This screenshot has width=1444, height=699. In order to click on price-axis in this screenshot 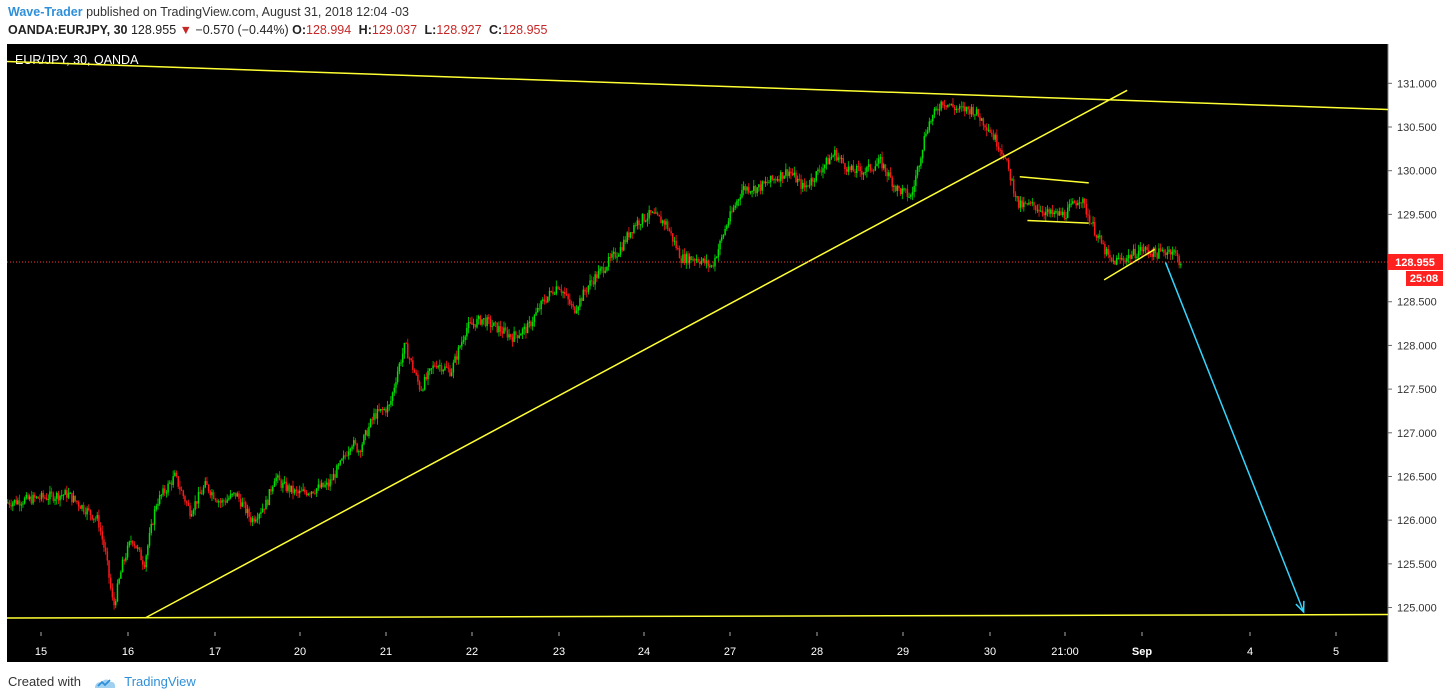, I will do `click(1416, 338)`.